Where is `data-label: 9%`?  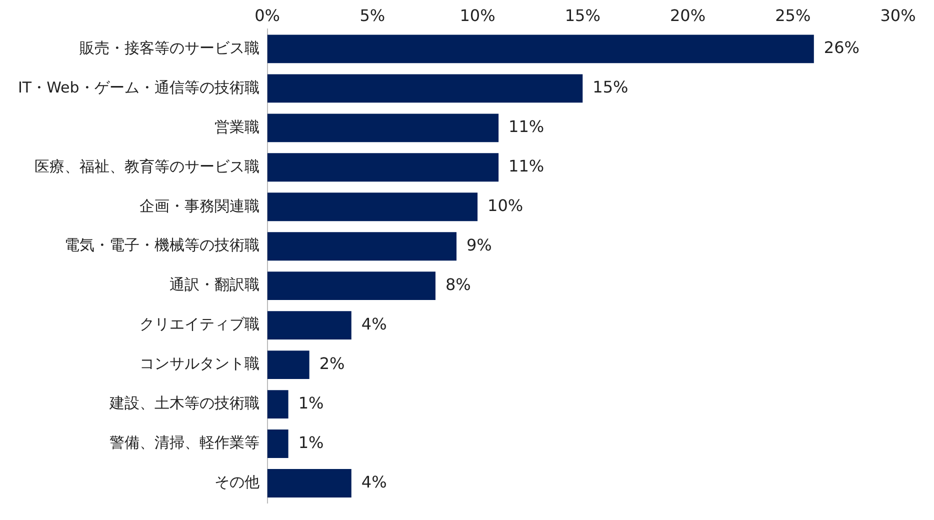
data-label: 9% is located at coordinates (479, 245).